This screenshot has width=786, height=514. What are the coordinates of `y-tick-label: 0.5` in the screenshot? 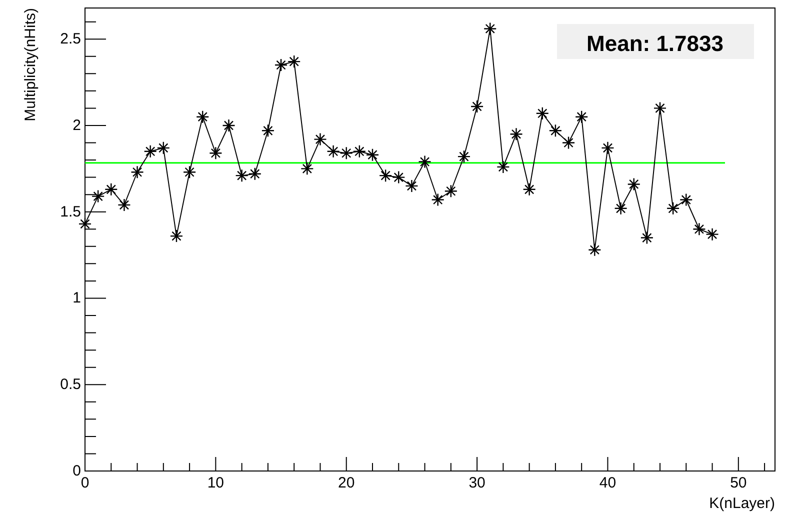 It's located at (70, 385).